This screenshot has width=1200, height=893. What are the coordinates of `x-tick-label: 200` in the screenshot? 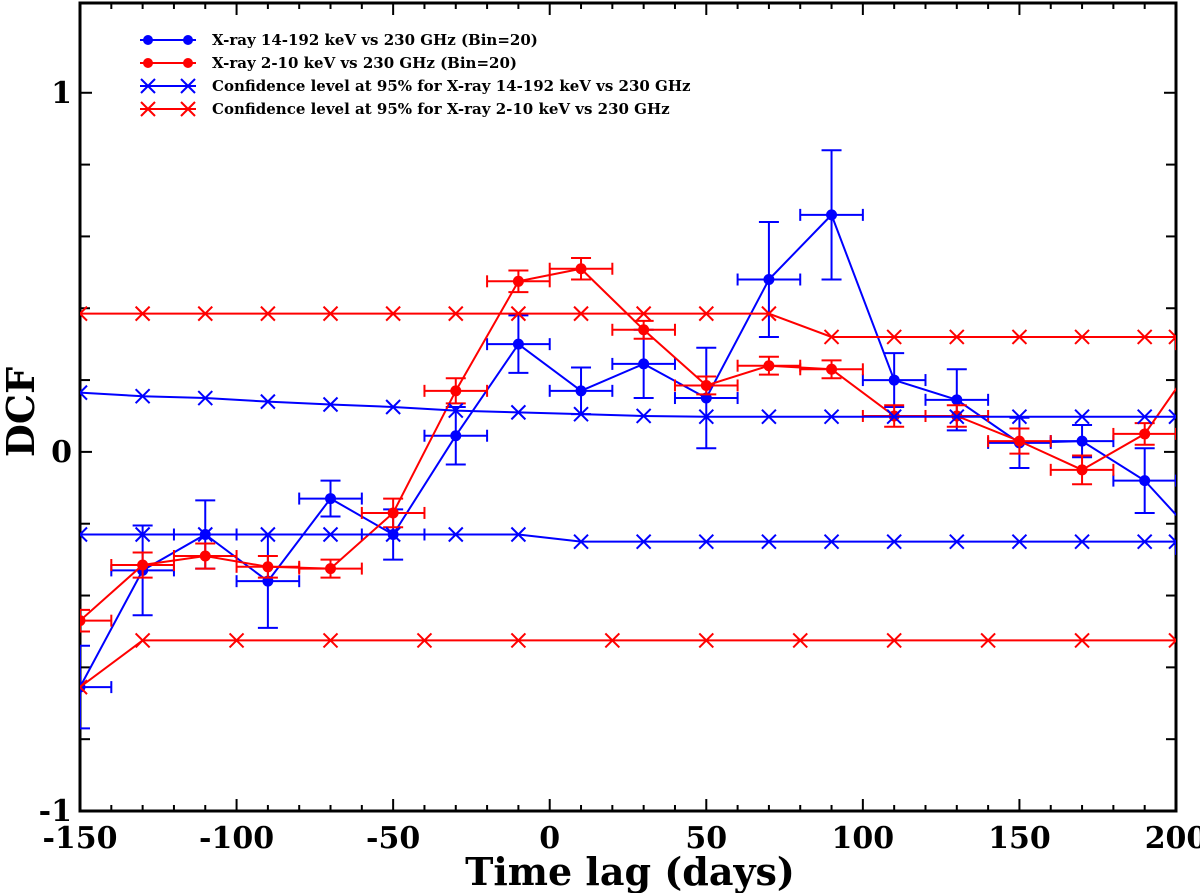 It's located at (1172, 838).